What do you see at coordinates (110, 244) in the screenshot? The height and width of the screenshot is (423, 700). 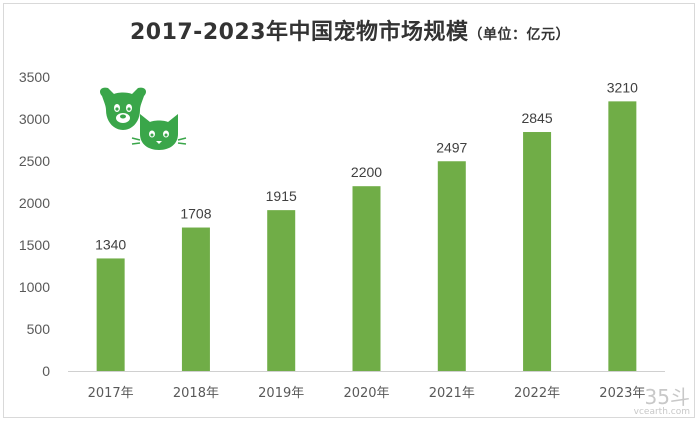 I see `bar-value-label: 1340` at bounding box center [110, 244].